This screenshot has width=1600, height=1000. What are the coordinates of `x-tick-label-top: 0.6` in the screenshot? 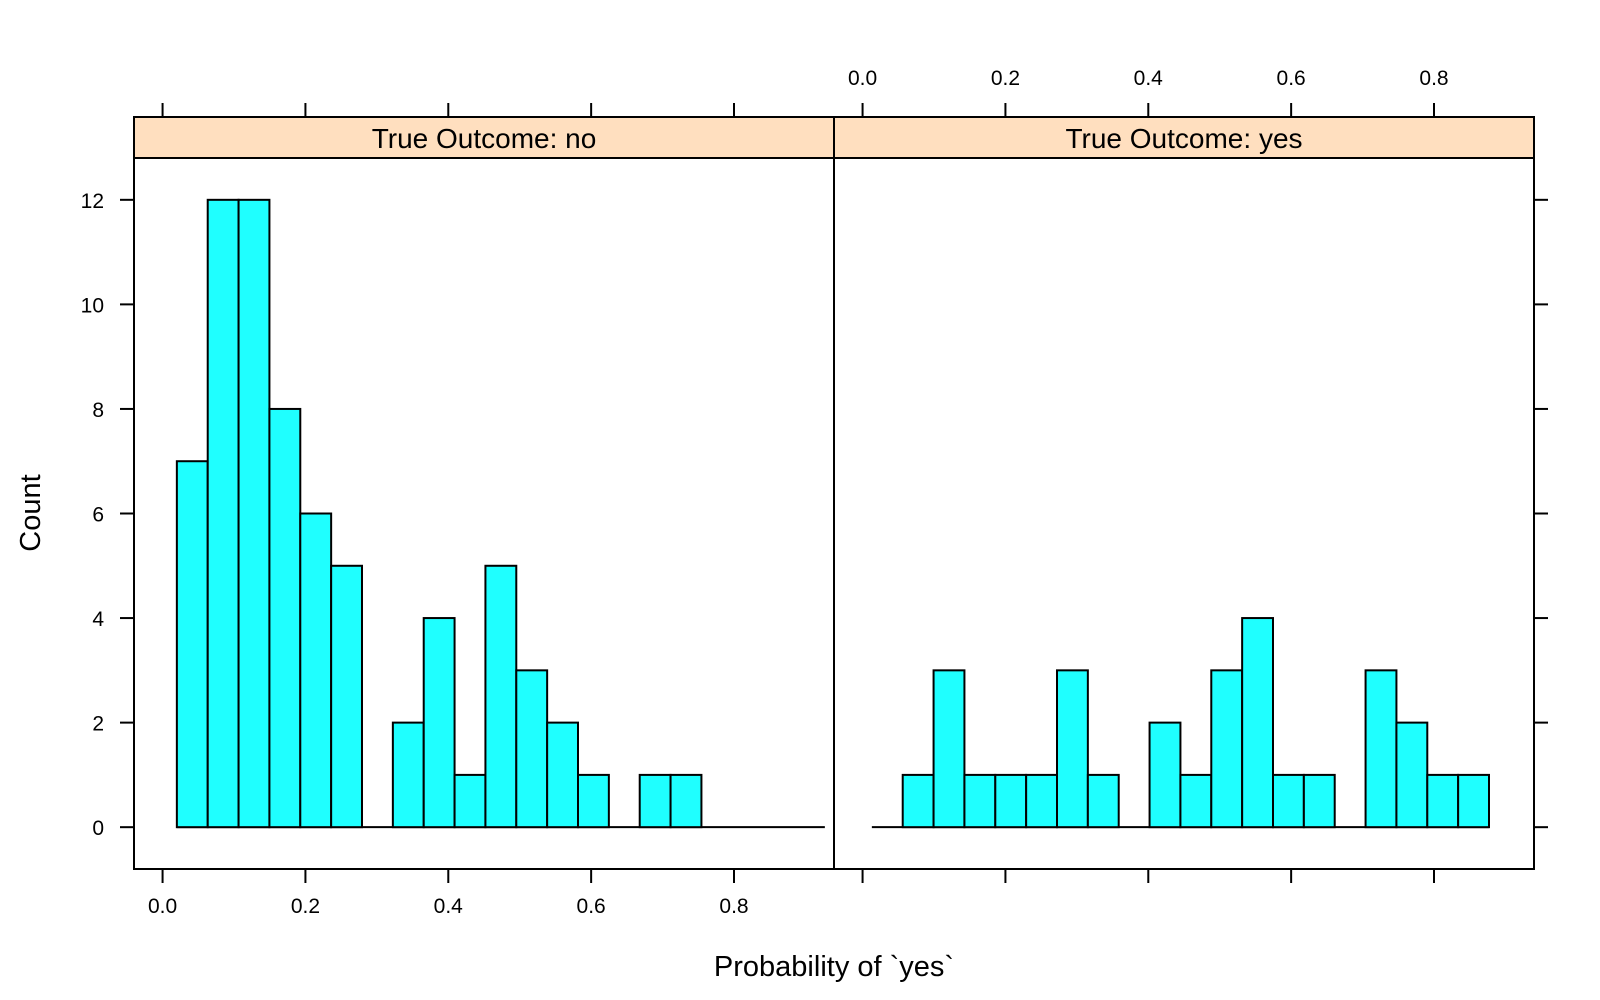 It's located at (1291, 78).